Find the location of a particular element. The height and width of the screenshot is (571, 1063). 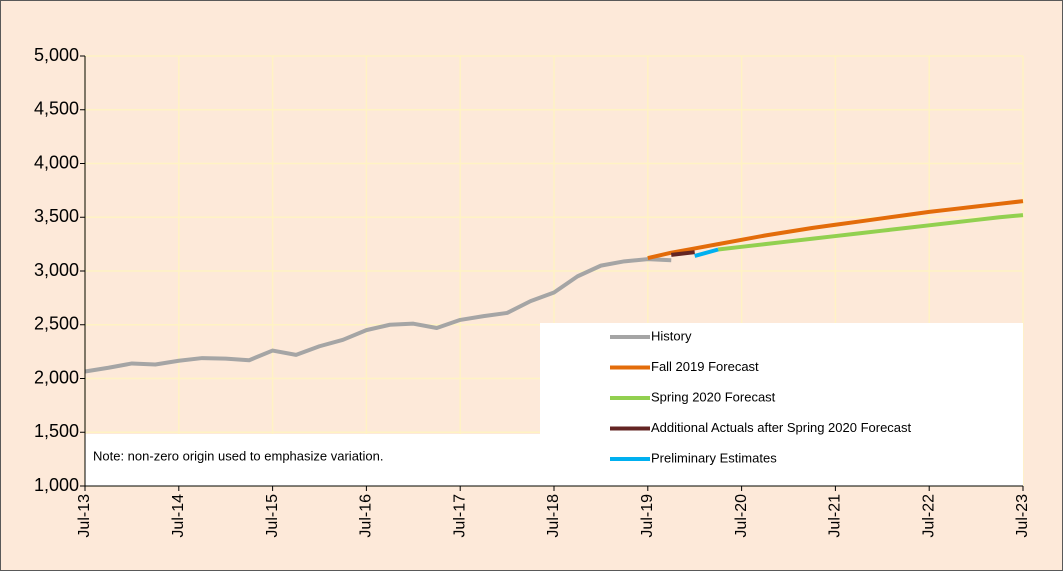

y-tick-label: 3,500 is located at coordinates (56, 216).